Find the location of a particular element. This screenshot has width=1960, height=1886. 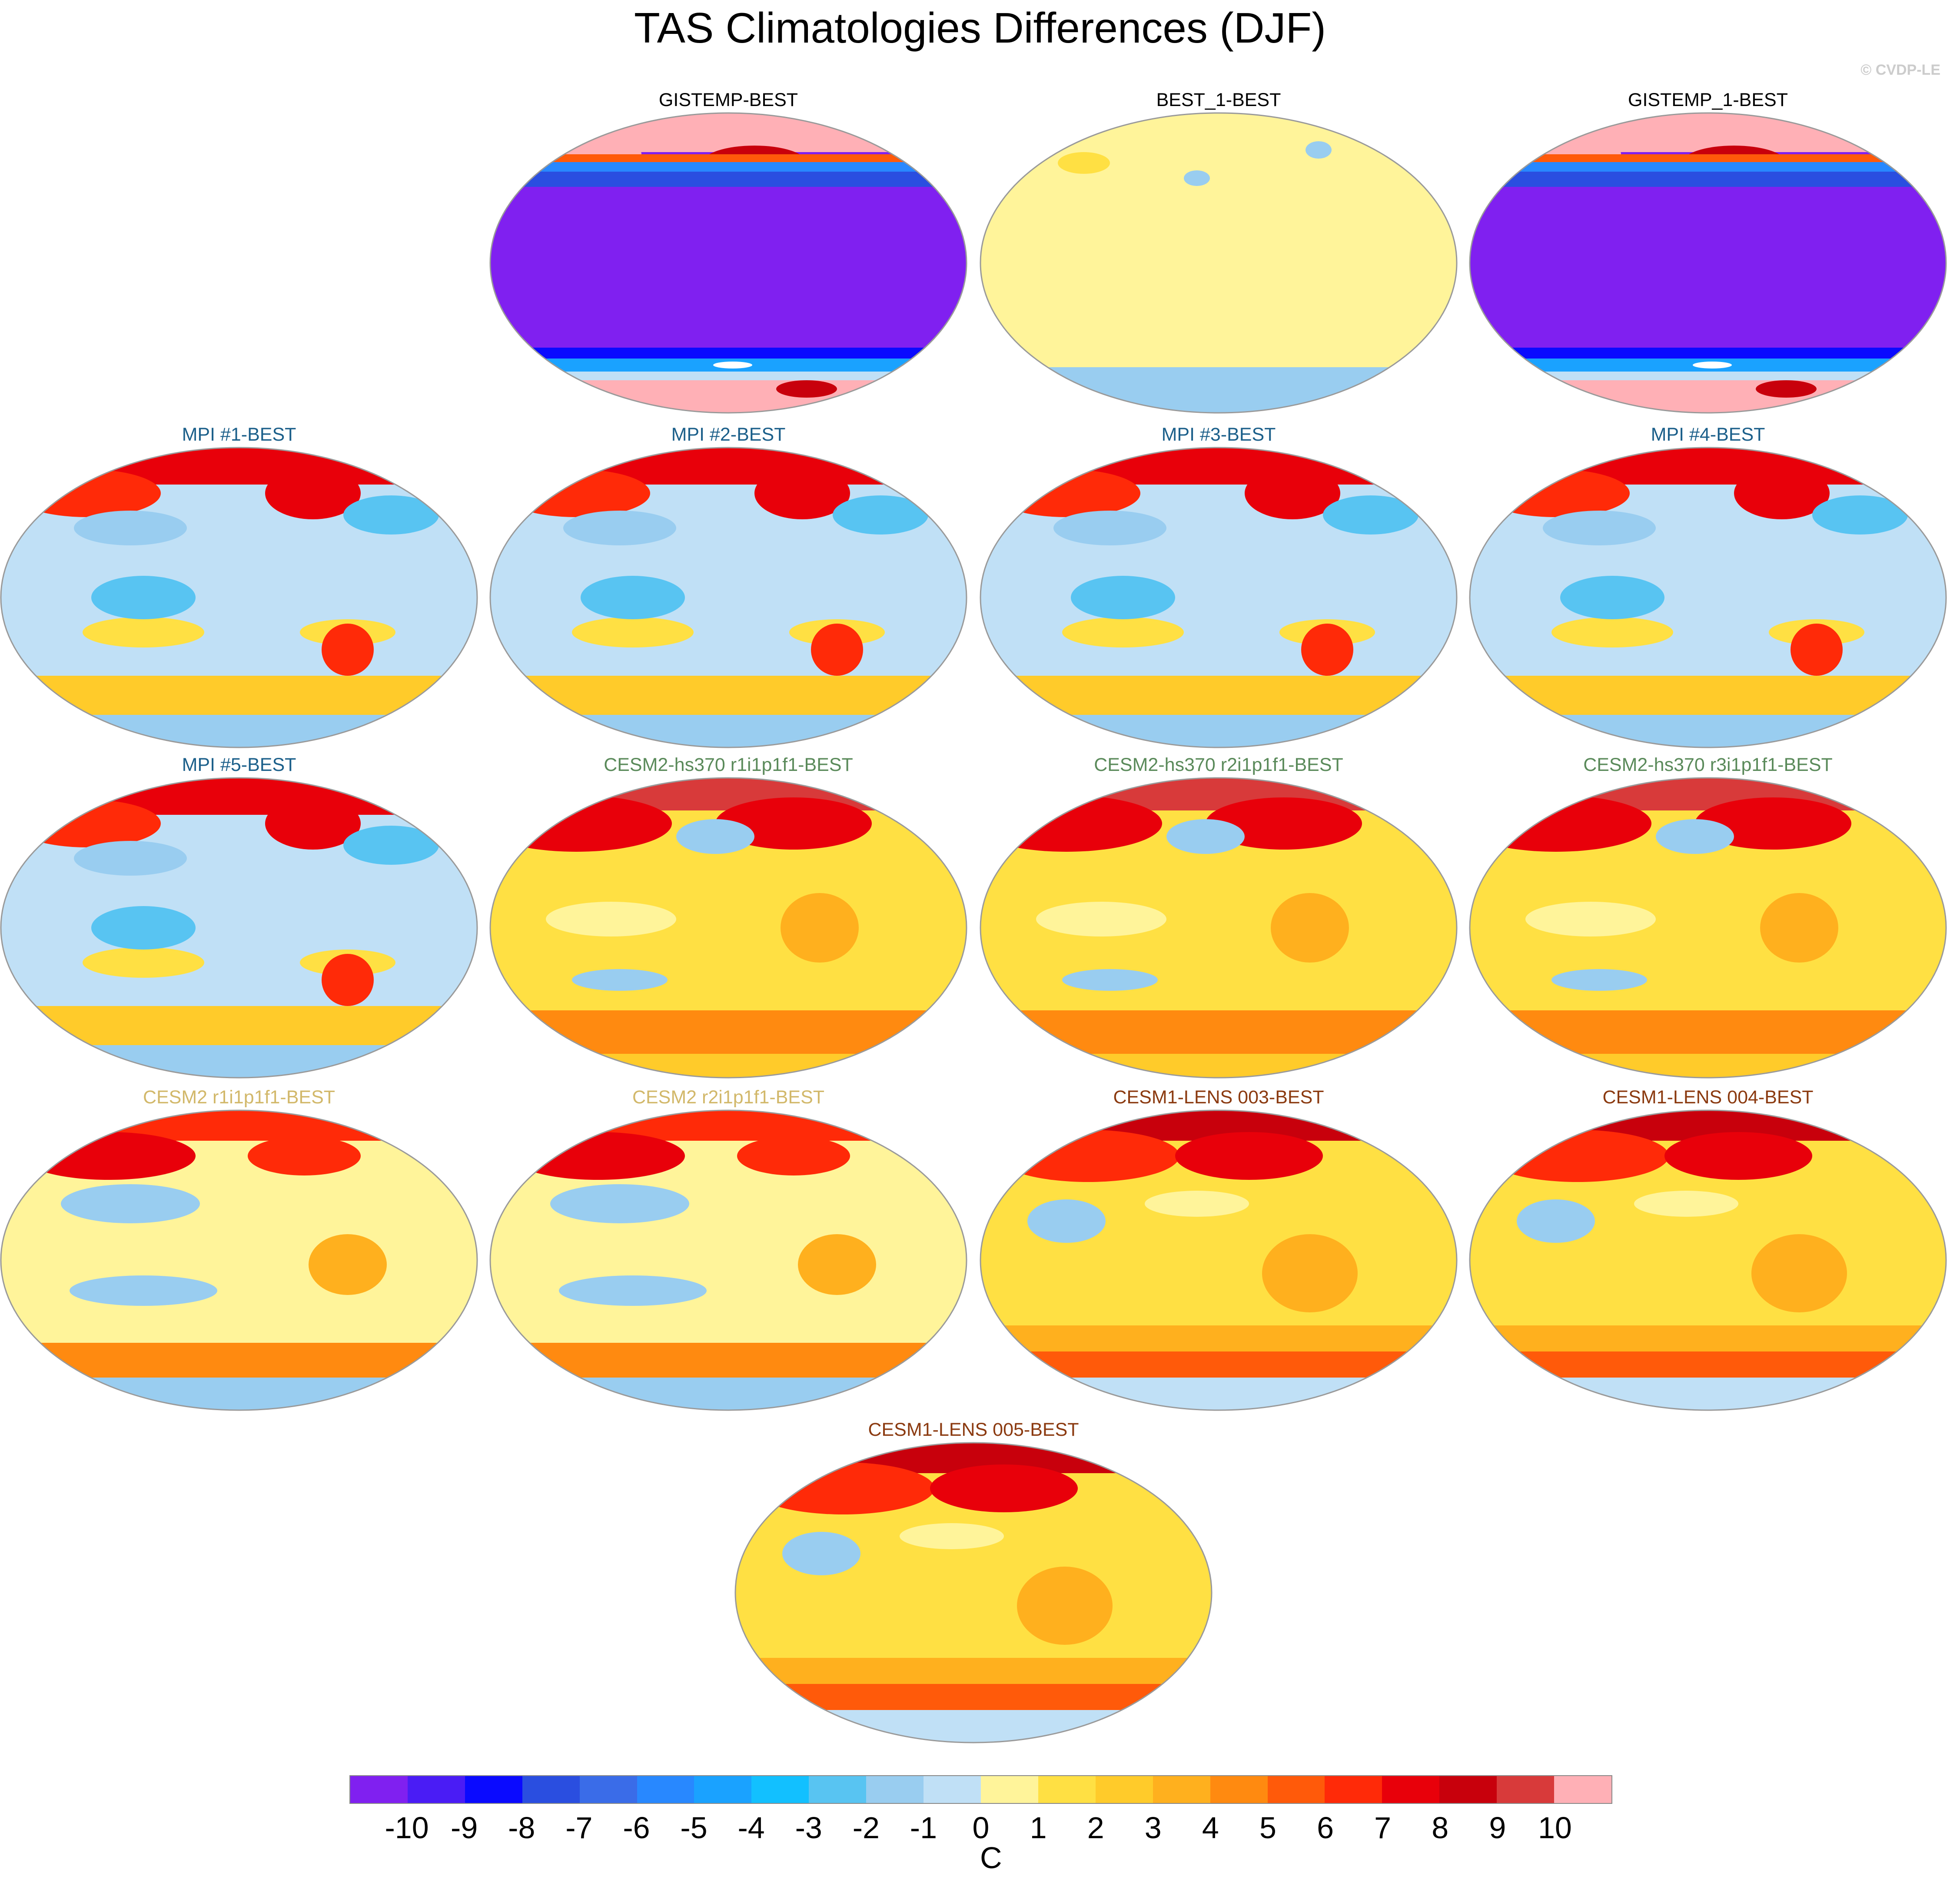

panel-title: MPI #1-BEST is located at coordinates (239, 434).